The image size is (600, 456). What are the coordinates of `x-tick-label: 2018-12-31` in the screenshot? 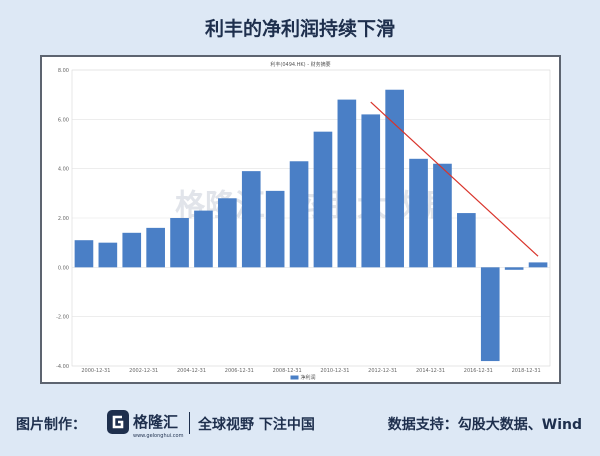 It's located at (526, 371).